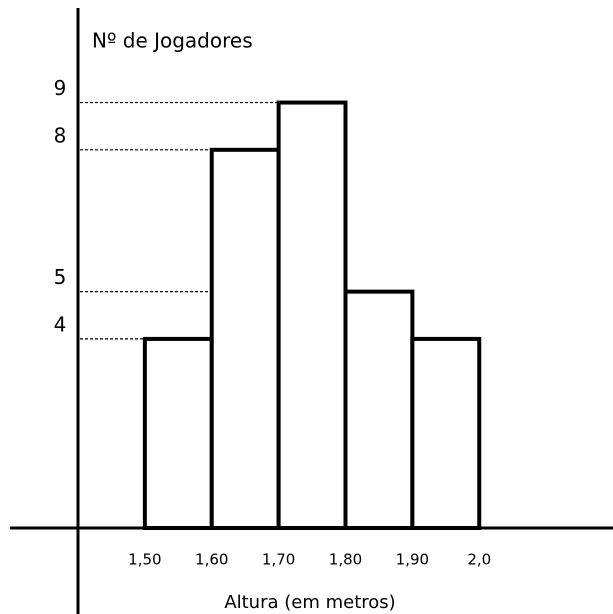 The image size is (613, 614). Describe the element at coordinates (345, 560) in the screenshot. I see `x-tick-label: 1,80` at that location.